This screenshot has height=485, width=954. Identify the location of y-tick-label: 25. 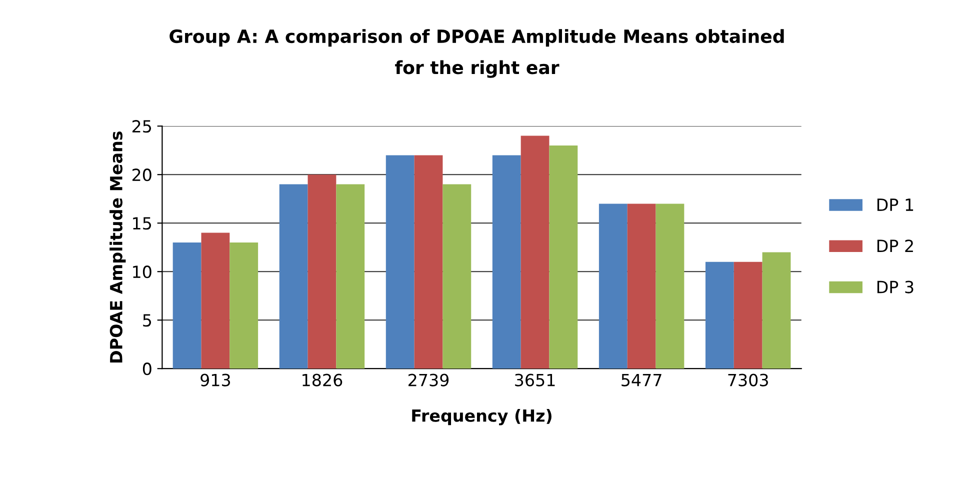
(141, 126).